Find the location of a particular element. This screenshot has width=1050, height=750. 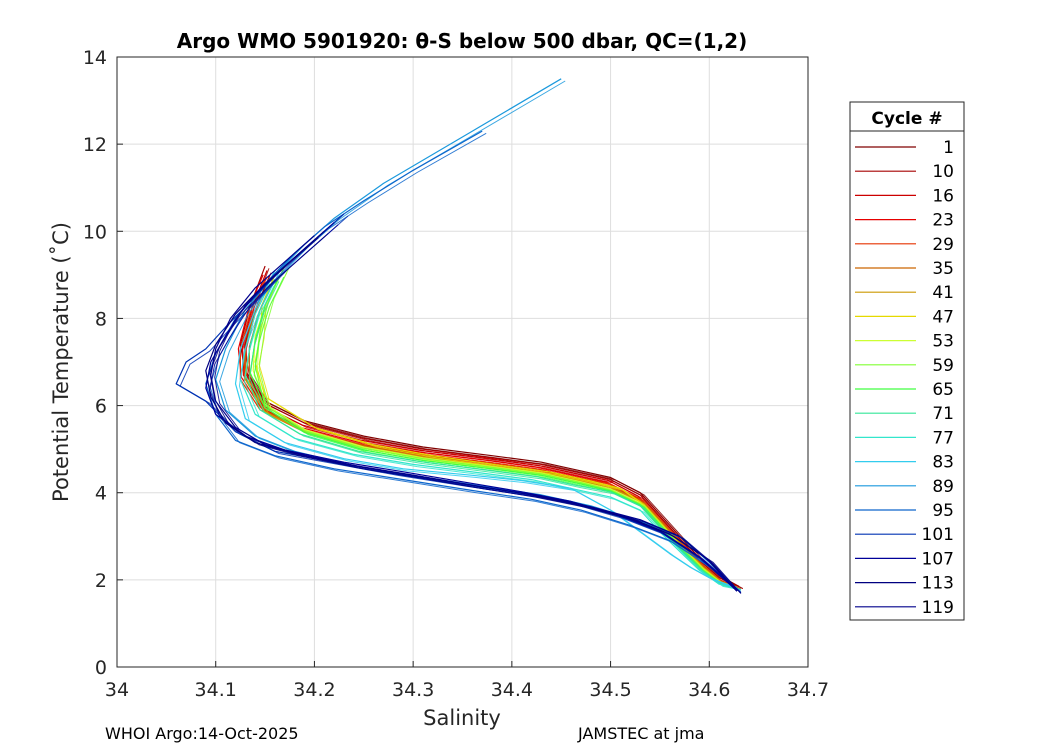

x-axis-label: Salinity is located at coordinates (462, 718).